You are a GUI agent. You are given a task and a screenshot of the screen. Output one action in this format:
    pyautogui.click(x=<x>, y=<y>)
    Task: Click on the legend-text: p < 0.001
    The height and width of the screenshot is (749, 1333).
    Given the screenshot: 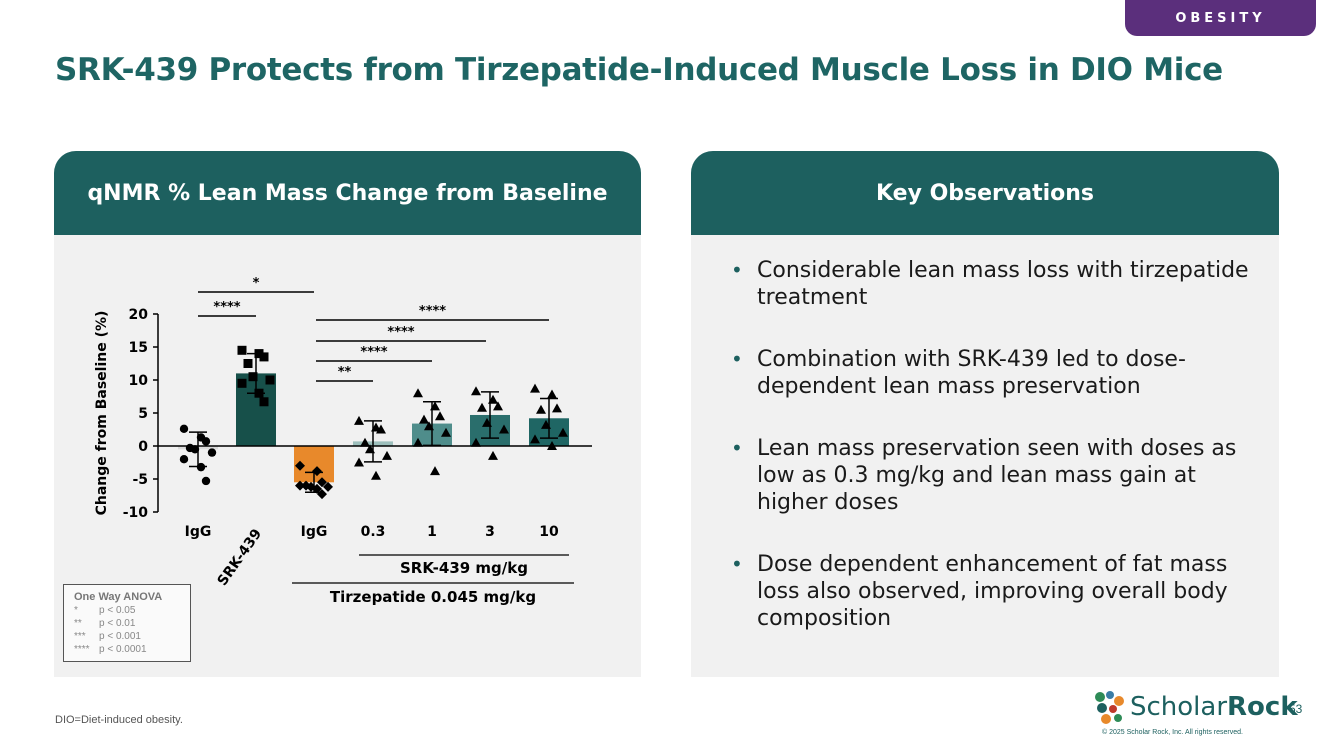 What is the action you would take?
    pyautogui.click(x=120, y=636)
    